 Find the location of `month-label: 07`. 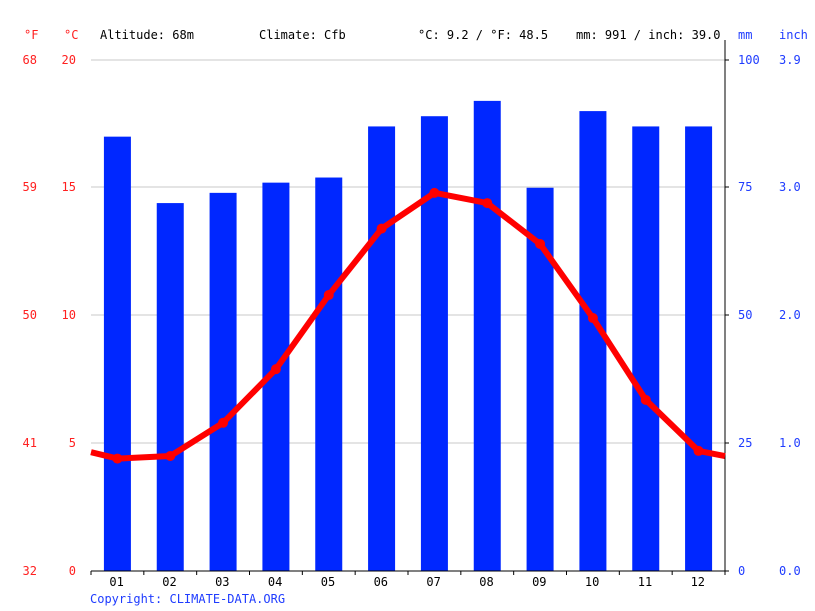

month-label: 07 is located at coordinates (433, 582).